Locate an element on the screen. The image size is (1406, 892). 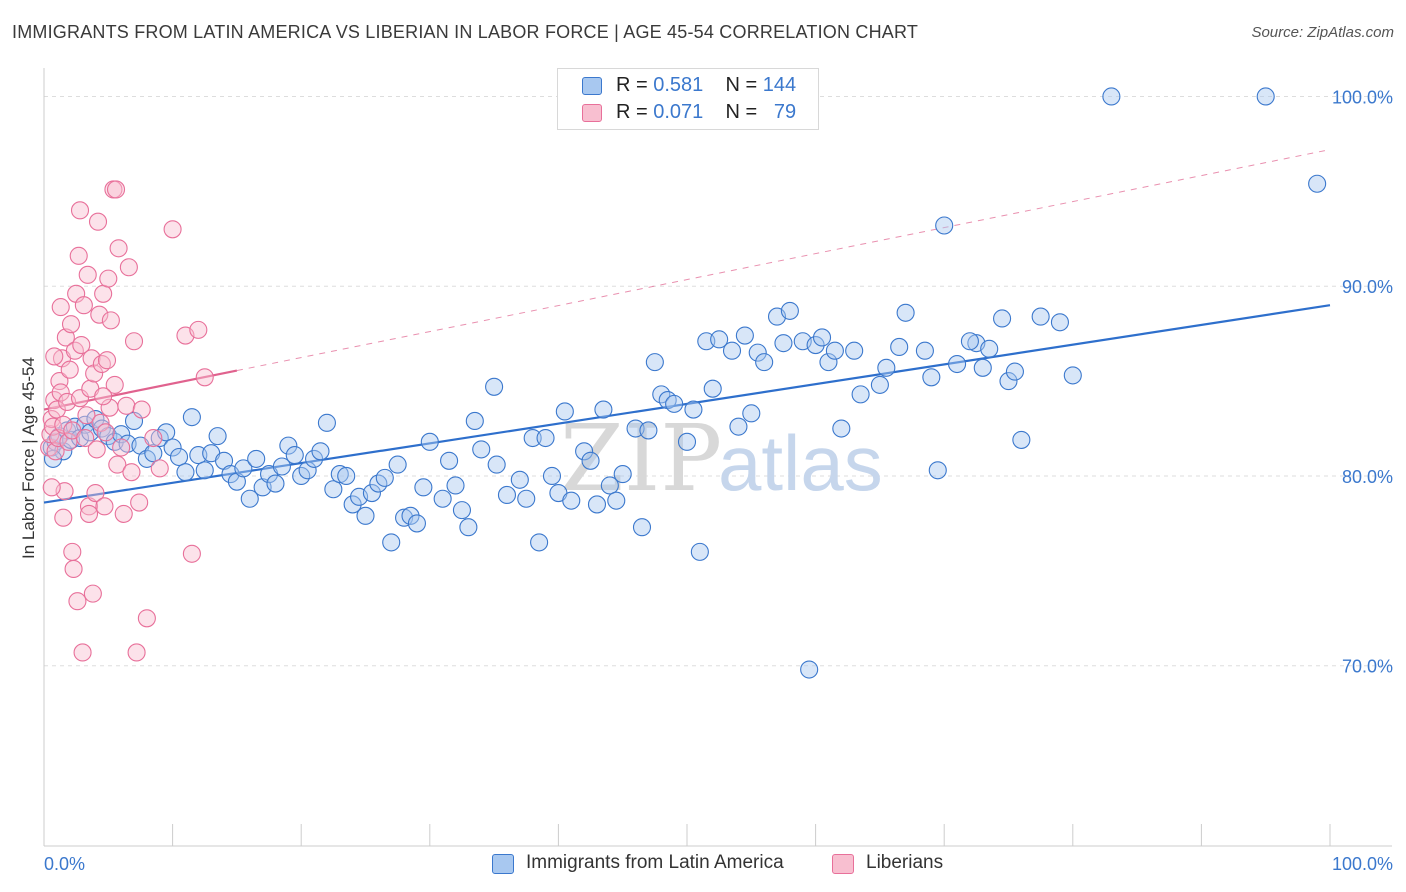
x-tick-label-min: 0.0% is located at coordinates (64, 864).